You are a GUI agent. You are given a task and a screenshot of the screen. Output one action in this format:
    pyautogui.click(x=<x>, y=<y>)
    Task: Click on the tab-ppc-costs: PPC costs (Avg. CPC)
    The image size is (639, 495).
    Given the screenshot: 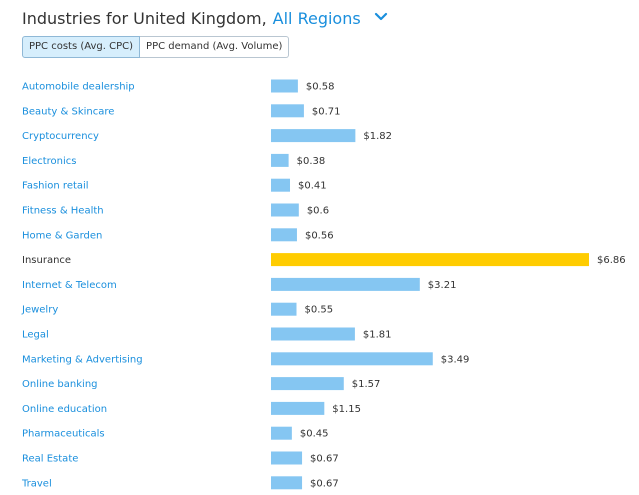 What is the action you would take?
    pyautogui.click(x=81, y=47)
    